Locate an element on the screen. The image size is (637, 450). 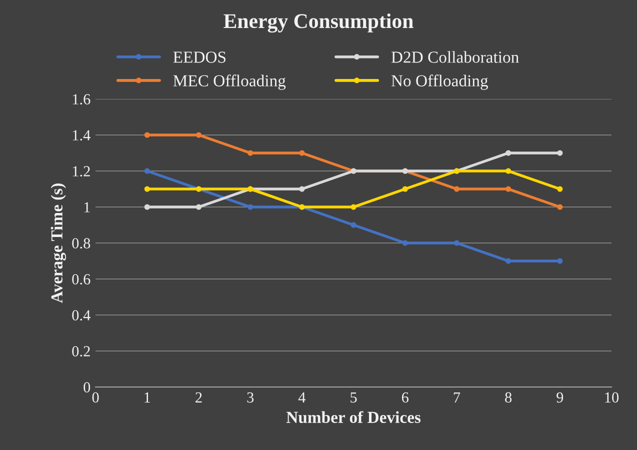
x-tick-label: 10 is located at coordinates (612, 397).